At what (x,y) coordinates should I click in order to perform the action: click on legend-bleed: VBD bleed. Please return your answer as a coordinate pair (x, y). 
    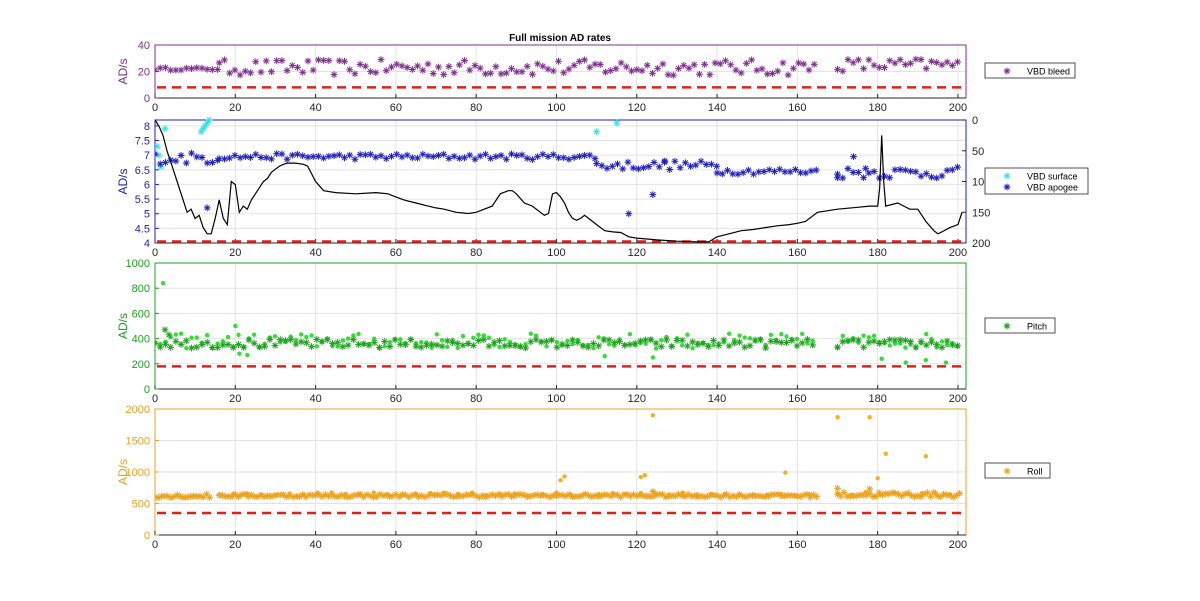
    Looking at the image, I should click on (1030, 70).